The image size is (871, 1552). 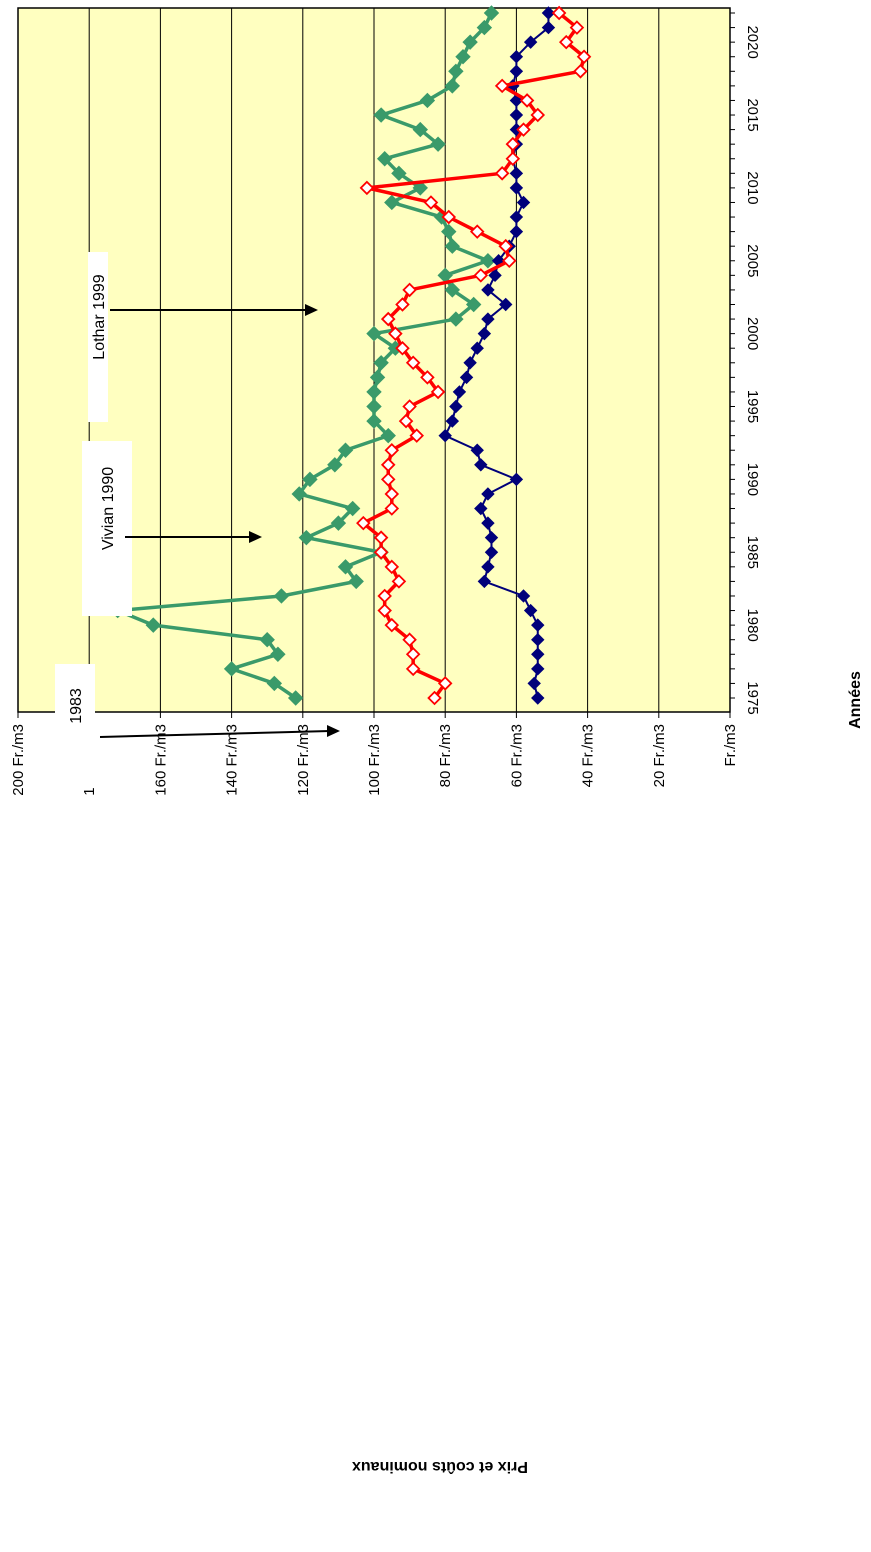 I want to click on year-tick-label: 1975, so click(x=752, y=697).